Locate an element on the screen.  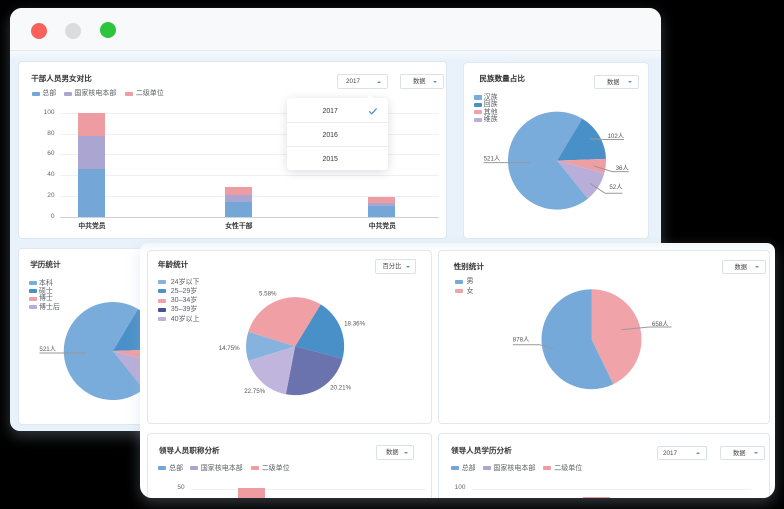
svg-text: 20.21% is located at coordinates (340, 387).